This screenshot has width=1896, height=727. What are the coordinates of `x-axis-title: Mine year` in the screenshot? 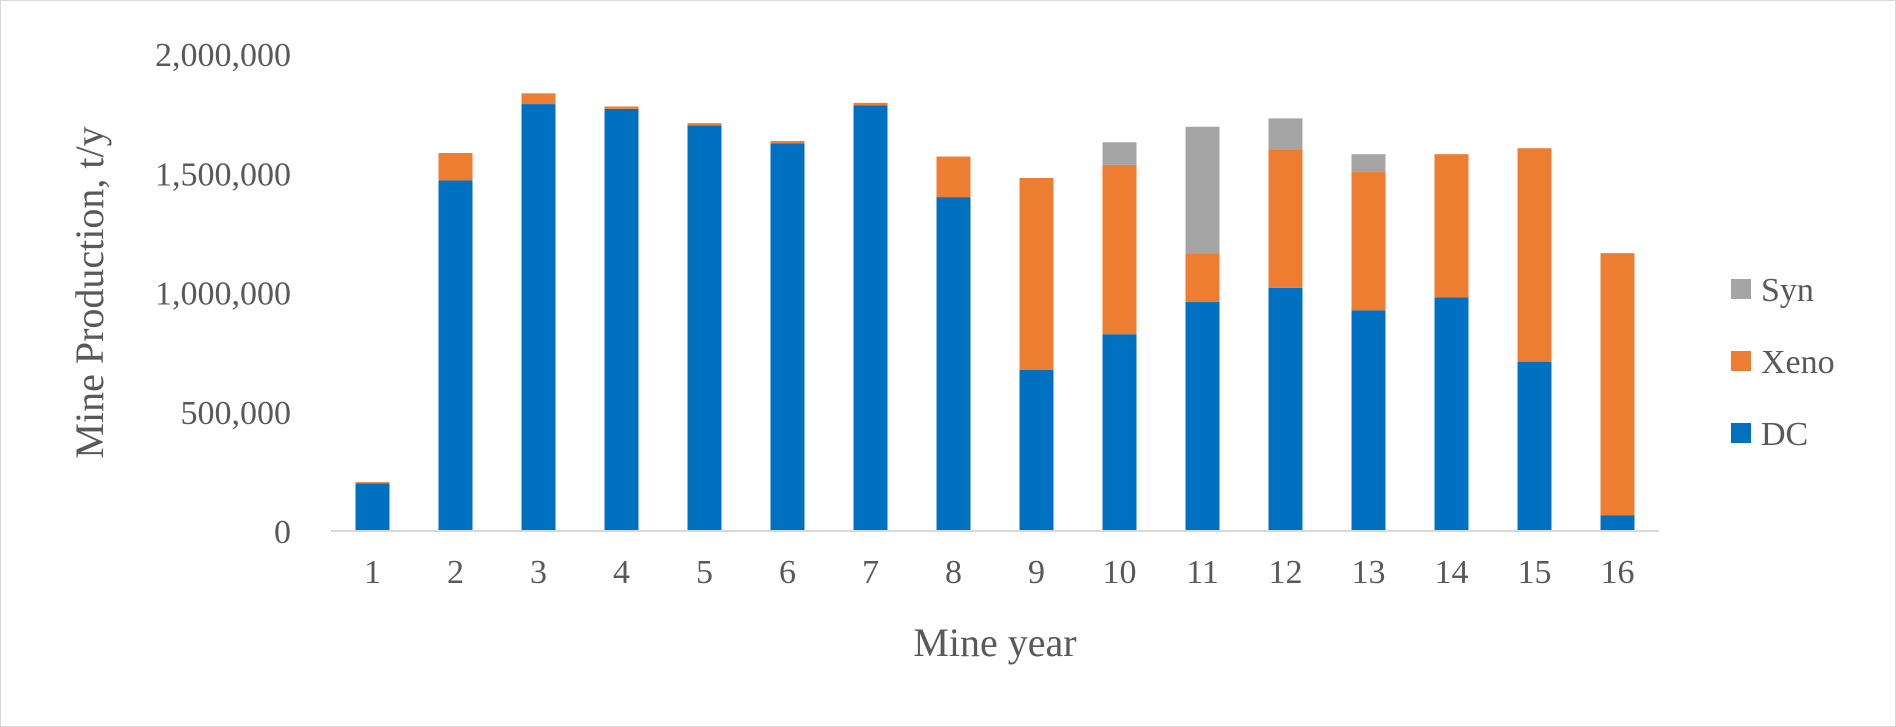 It's located at (994, 642).